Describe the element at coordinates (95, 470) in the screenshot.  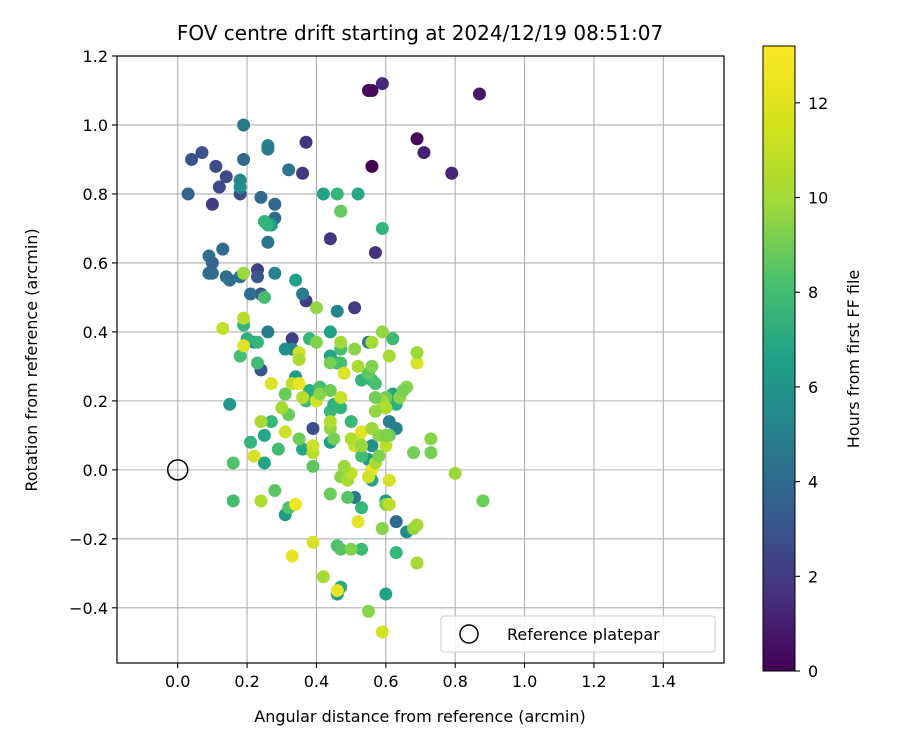
I see `y-tick-label: 0.0` at that location.